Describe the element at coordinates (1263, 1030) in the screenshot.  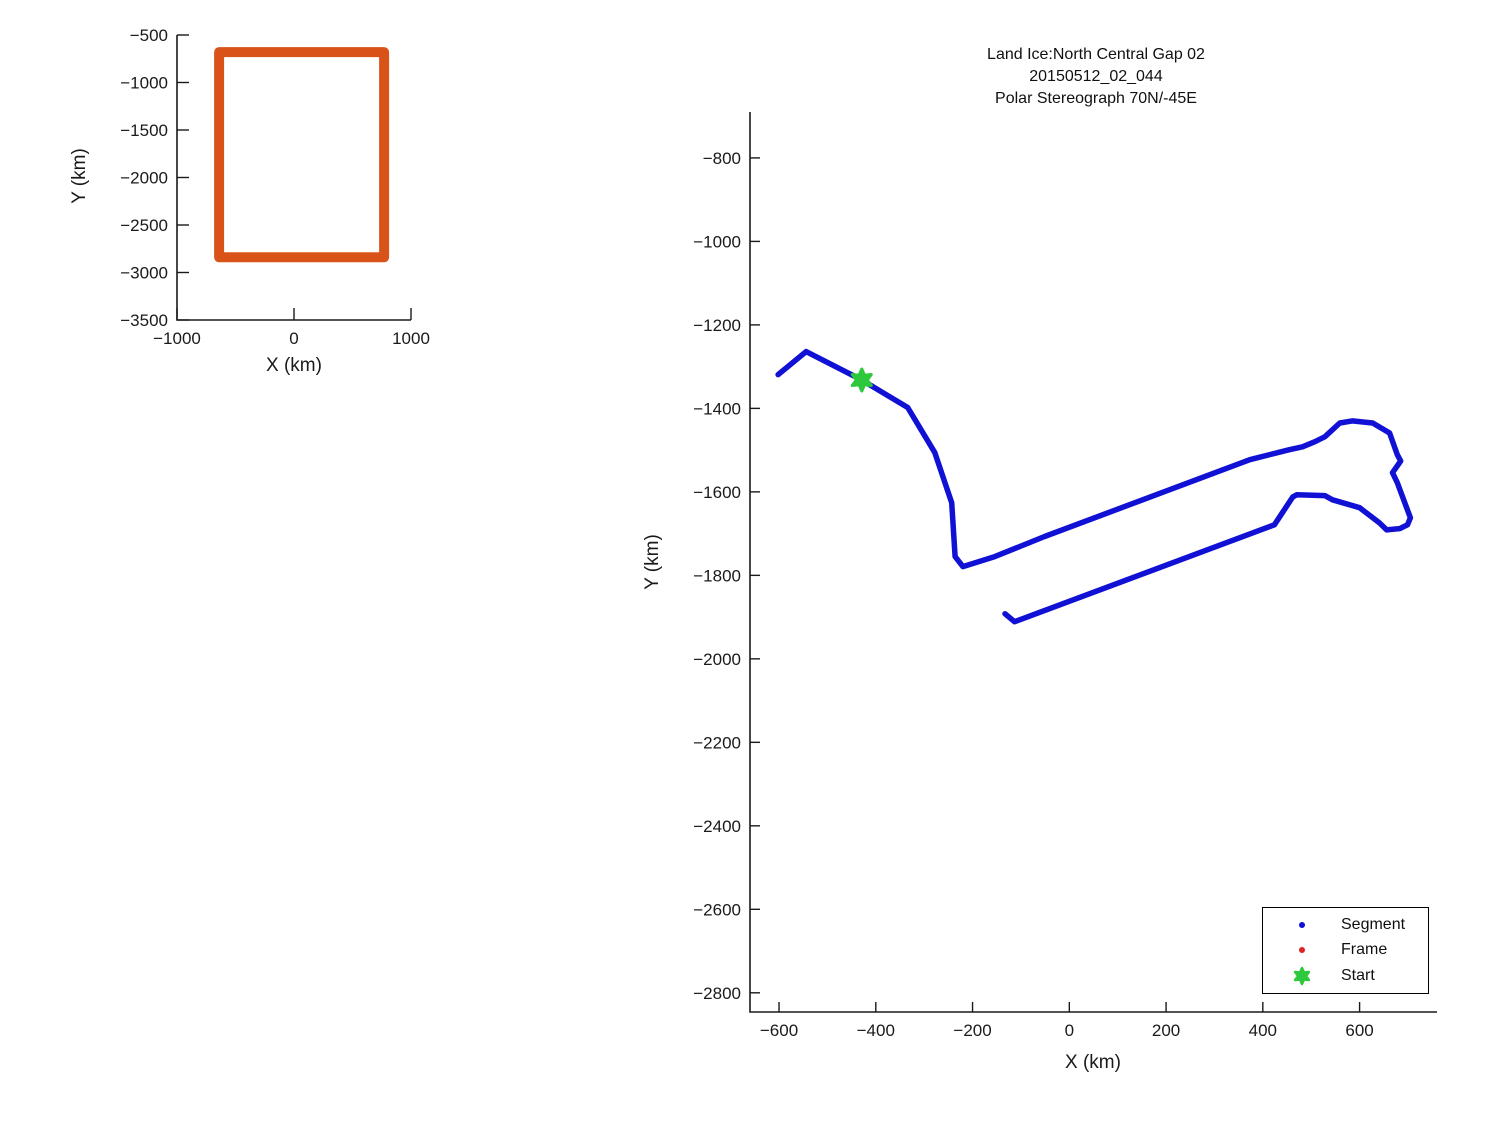
I see `main-x-tick-label: 400` at that location.